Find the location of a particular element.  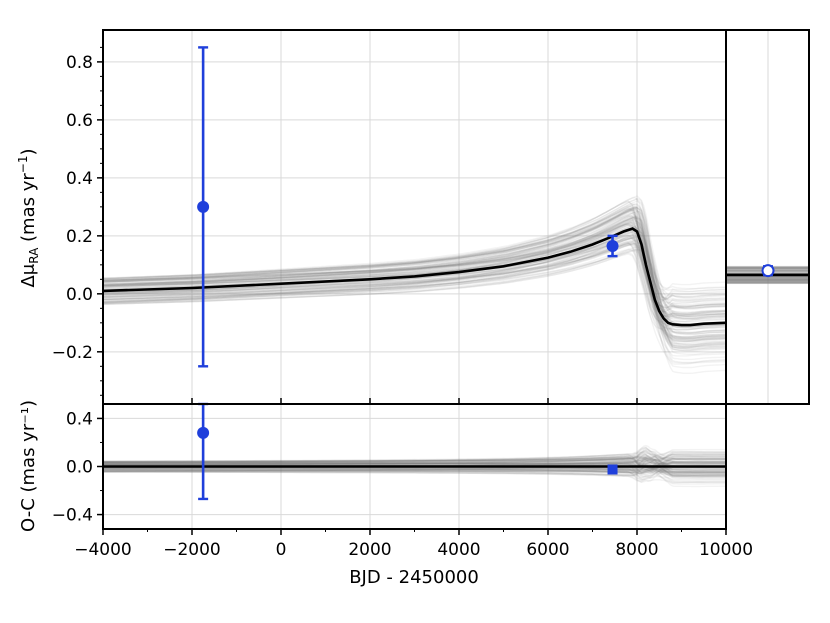

top-y-axis-label: ΔμRA (mas yr−1) is located at coordinates (28, 217).